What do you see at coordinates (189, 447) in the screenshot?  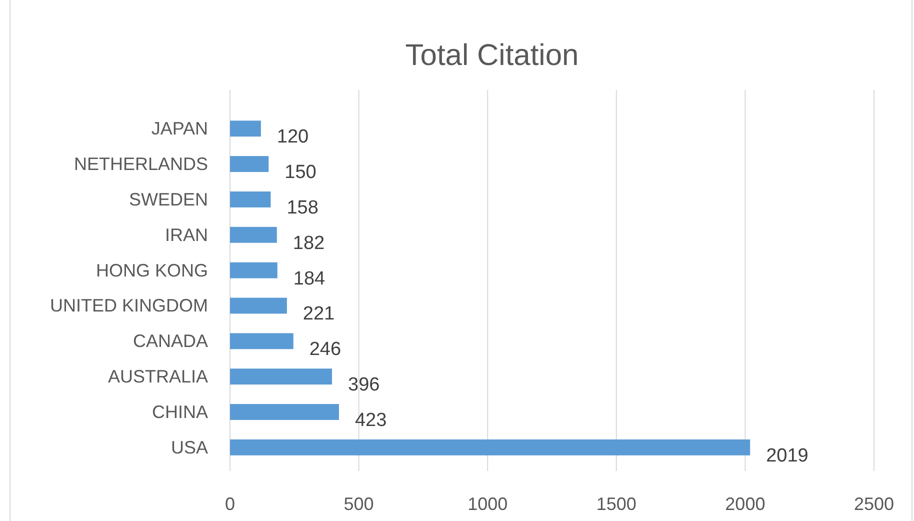 I see `y-tick-label: USA` at bounding box center [189, 447].